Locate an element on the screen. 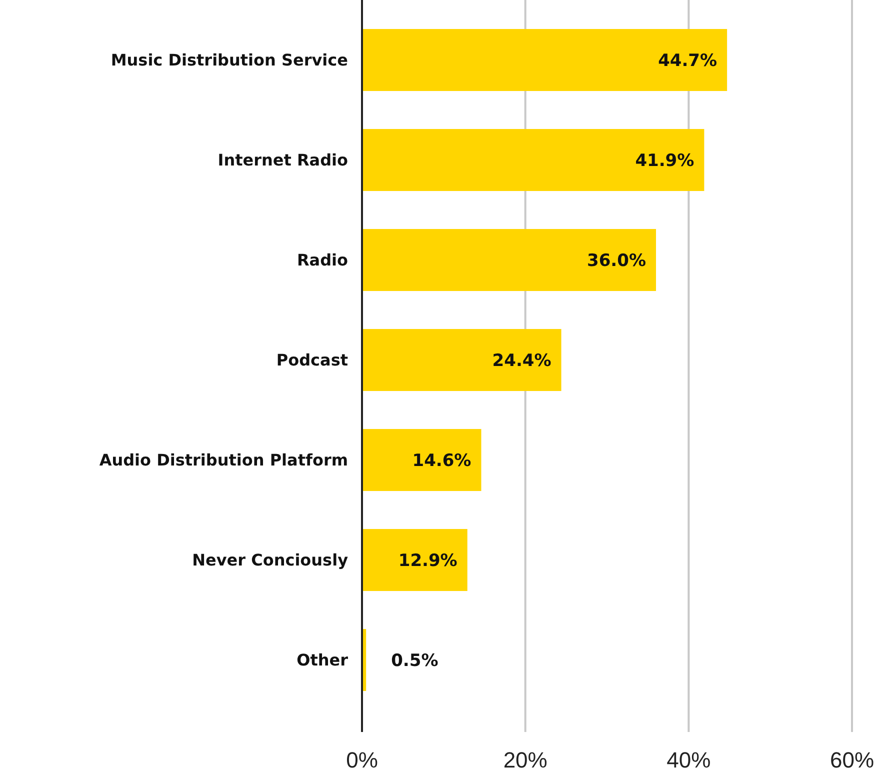 This screenshot has width=877, height=779. data-label: 24.4% is located at coordinates (522, 360).